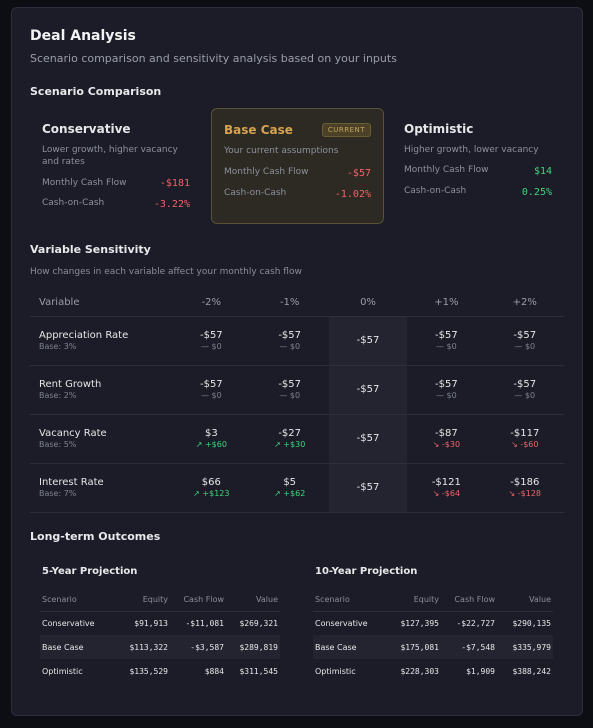 Image resolution: width=593 pixels, height=728 pixels. I want to click on value-cell: $335,979, so click(525, 647).